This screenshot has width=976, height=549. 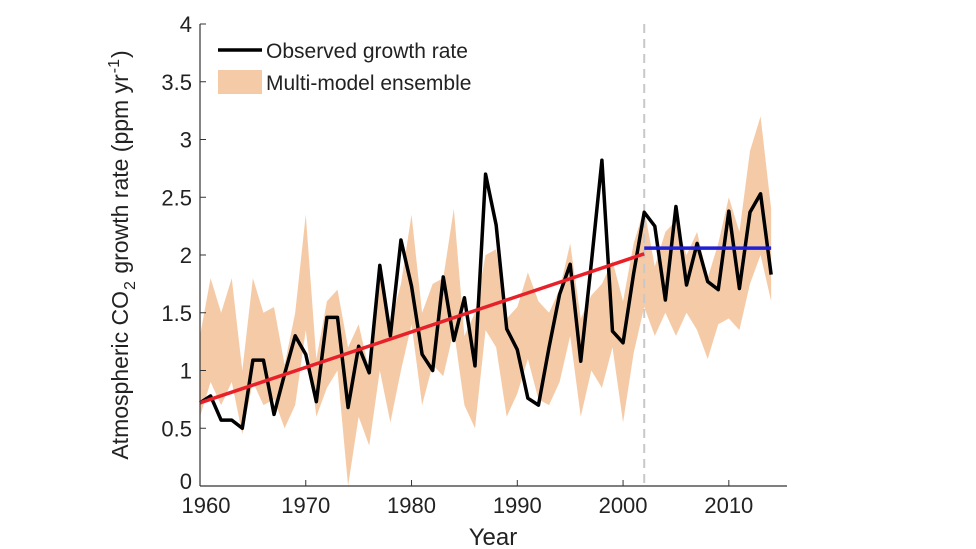 I want to click on legend-label-observed: Observed growth rate, so click(x=367, y=51).